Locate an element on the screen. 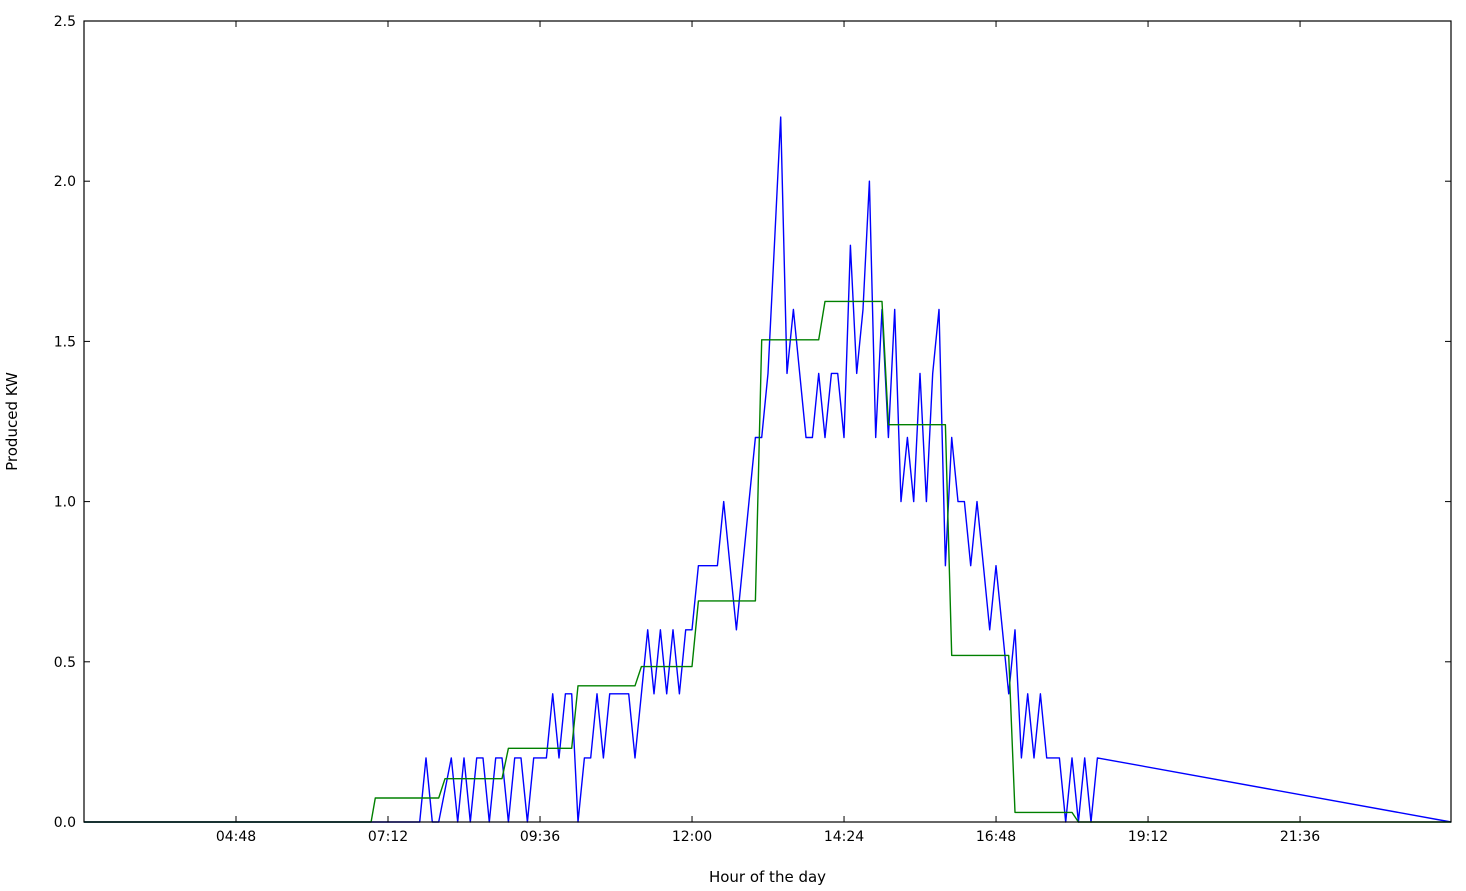 The image size is (1466, 891). x-axis-label: Hour of the day is located at coordinates (767, 877).